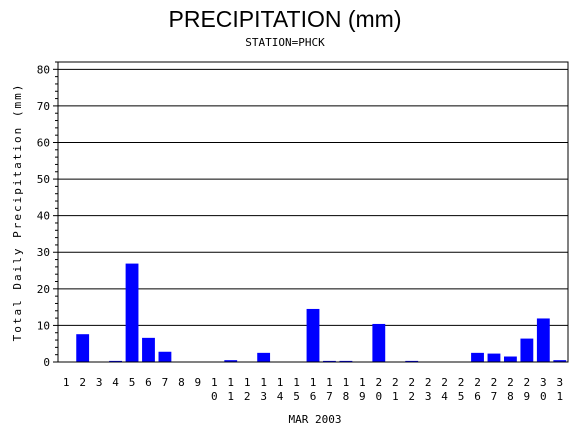  I want to click on y-tick-label: 40, so click(43, 216).